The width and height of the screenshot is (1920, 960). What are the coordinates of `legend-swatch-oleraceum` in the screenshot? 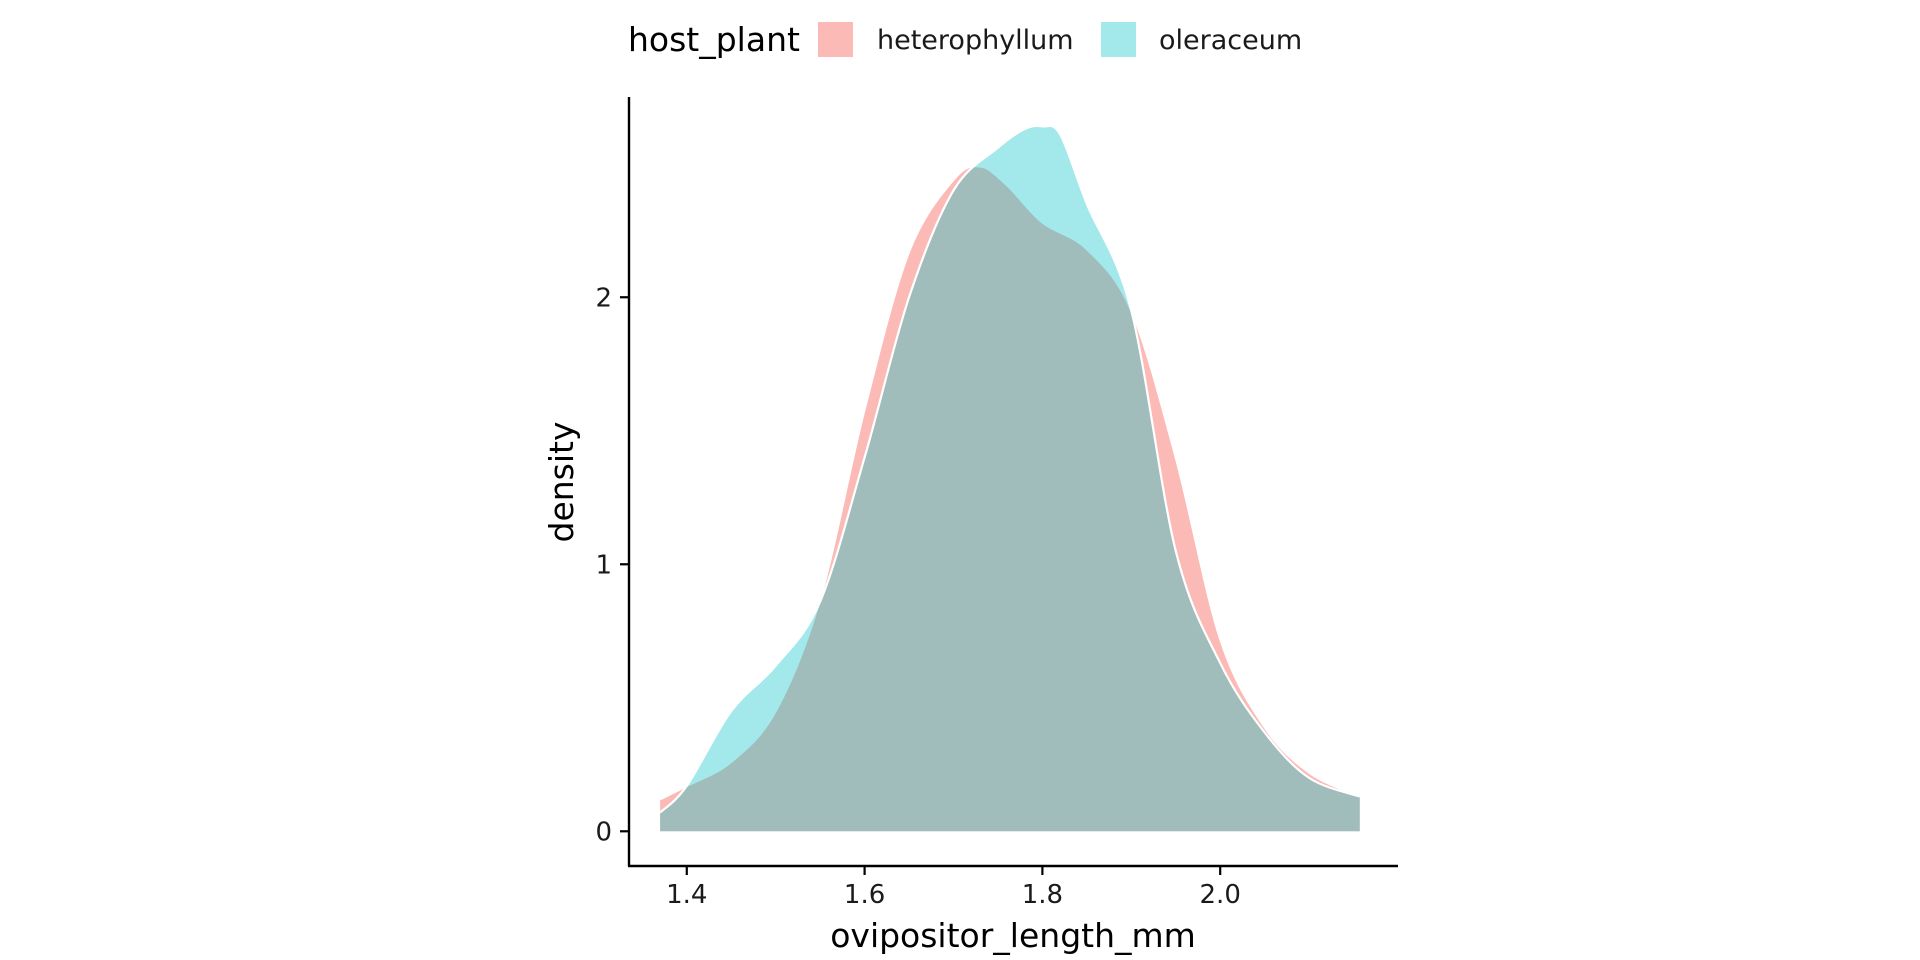 It's located at (1118, 39).